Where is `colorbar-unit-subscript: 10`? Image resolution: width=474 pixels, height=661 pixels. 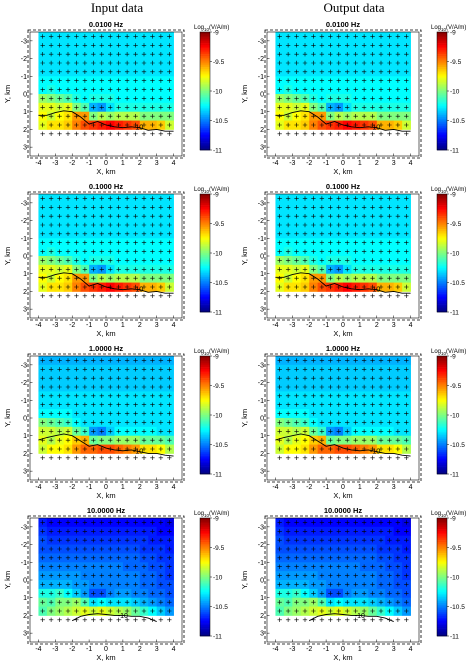
colorbar-unit-subscript: 10 is located at coordinates (207, 29).